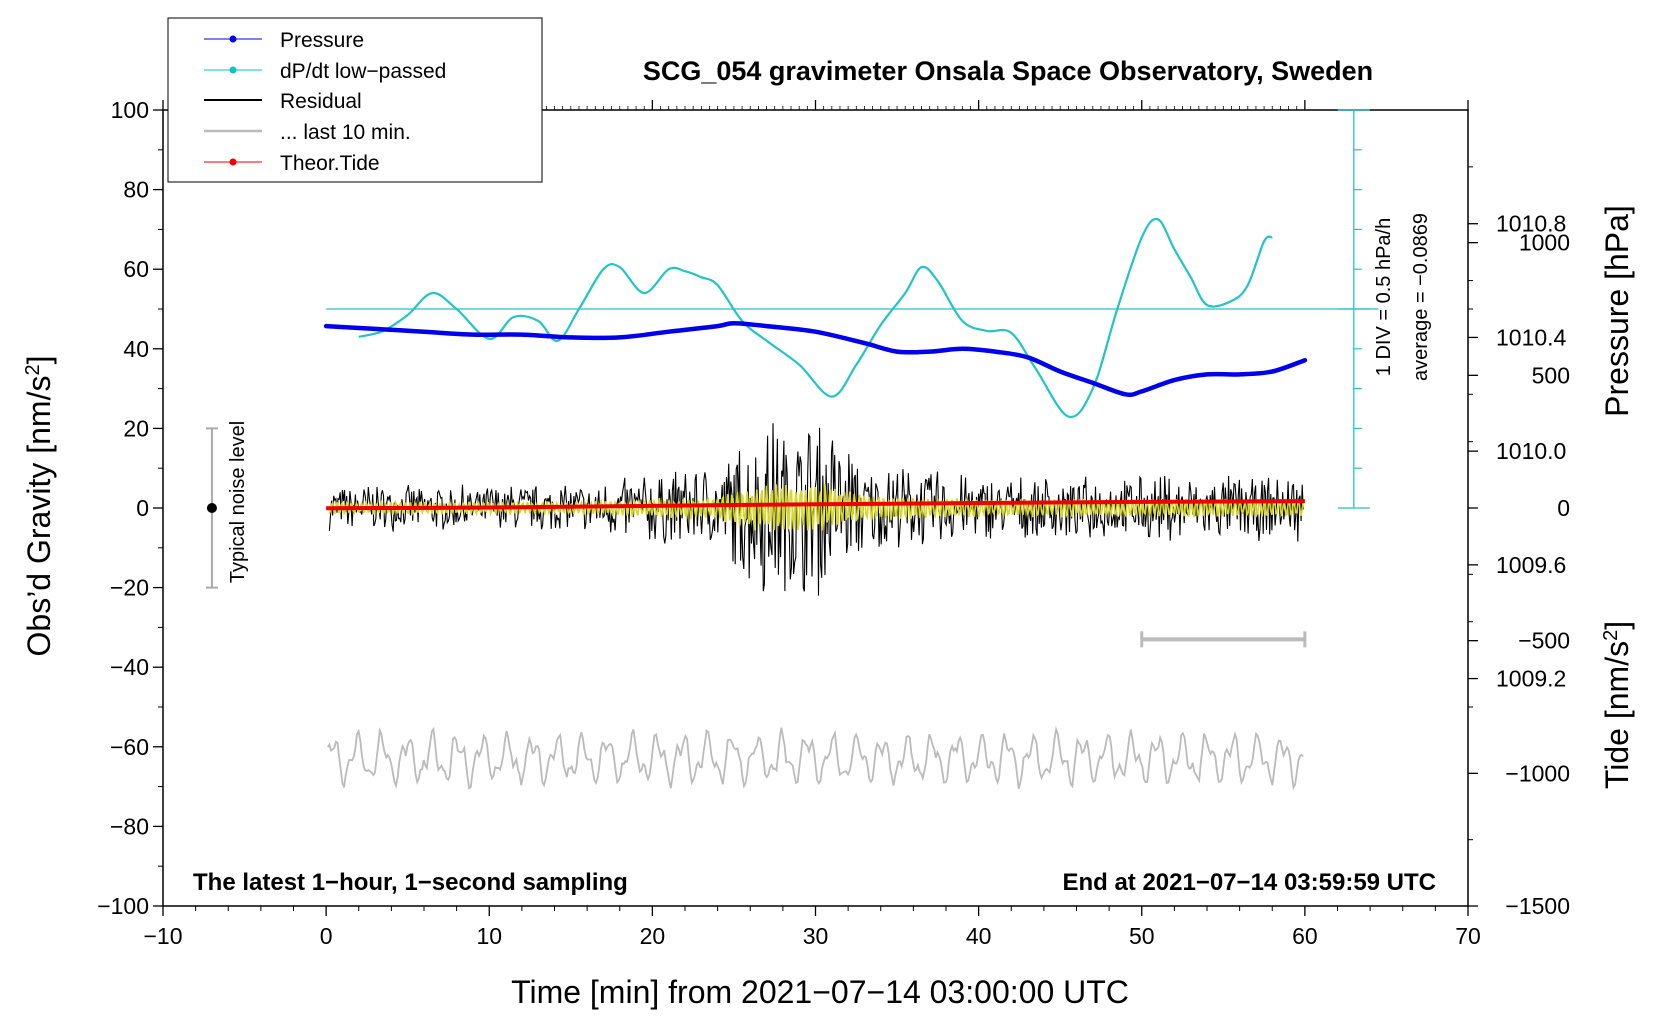 This screenshot has width=1660, height=1020. What do you see at coordinates (345, 132) in the screenshot?
I see `legend-label-last10: ... last 10 min.` at bounding box center [345, 132].